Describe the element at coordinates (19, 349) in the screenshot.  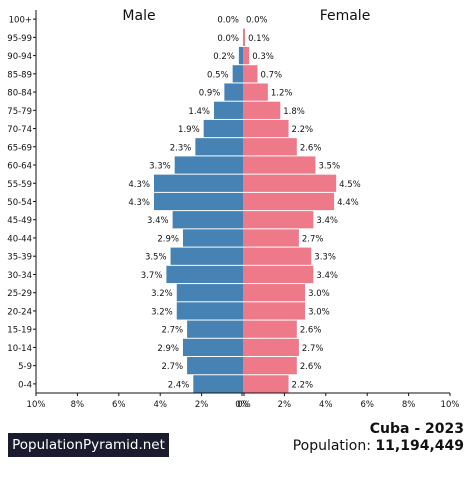
I see `age-group-label: 10-14` at that location.